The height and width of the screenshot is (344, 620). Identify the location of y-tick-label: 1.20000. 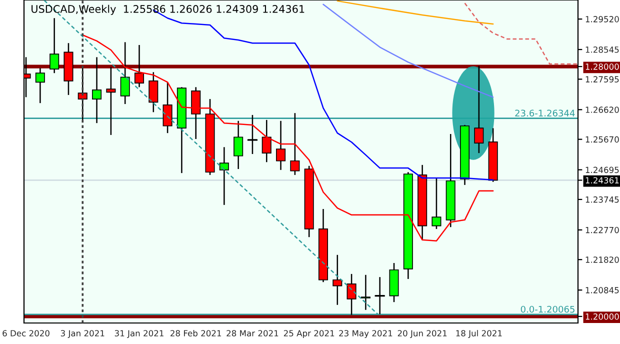
(602, 316).